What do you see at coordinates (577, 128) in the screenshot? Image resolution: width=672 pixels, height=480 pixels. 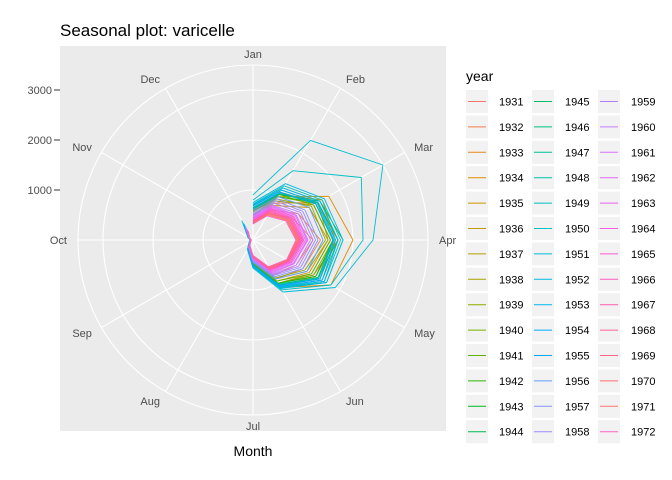 I see `legend-label: 1946` at bounding box center [577, 128].